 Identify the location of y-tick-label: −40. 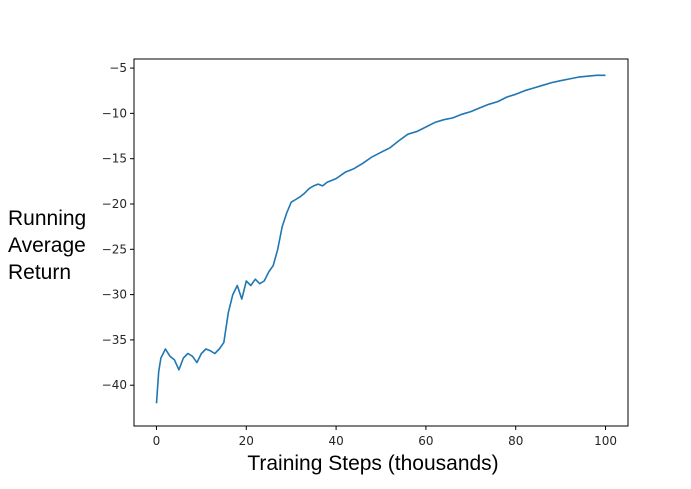
(114, 385).